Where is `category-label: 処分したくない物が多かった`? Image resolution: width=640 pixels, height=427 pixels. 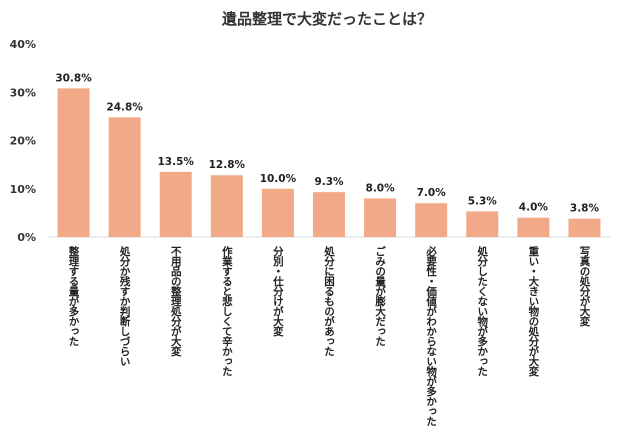 category-label: 処分したくない物が多かった is located at coordinates (482, 310).